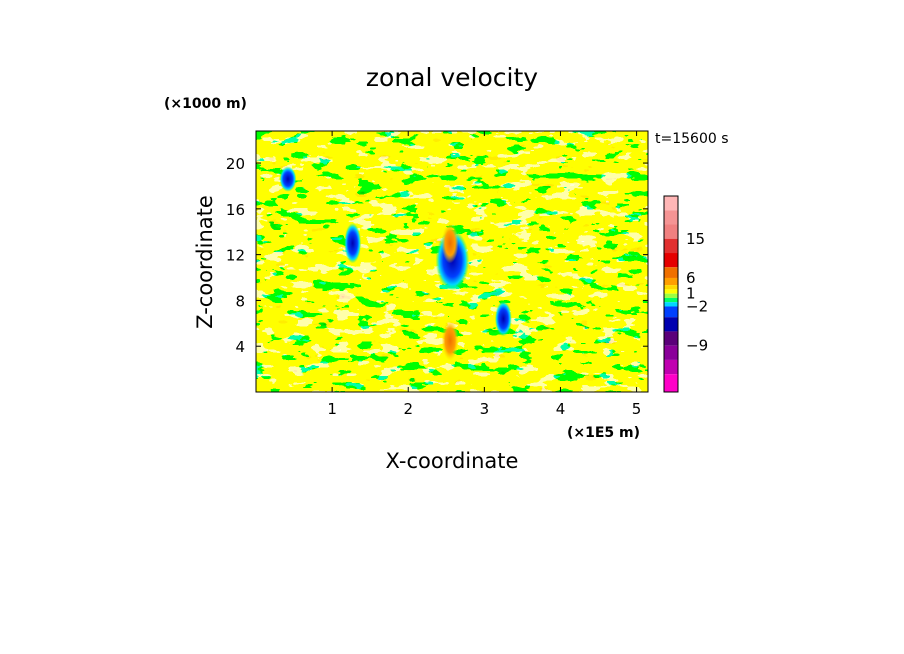  I want to click on y-ticks: 4 8 12 16 20, so click(437, 255).